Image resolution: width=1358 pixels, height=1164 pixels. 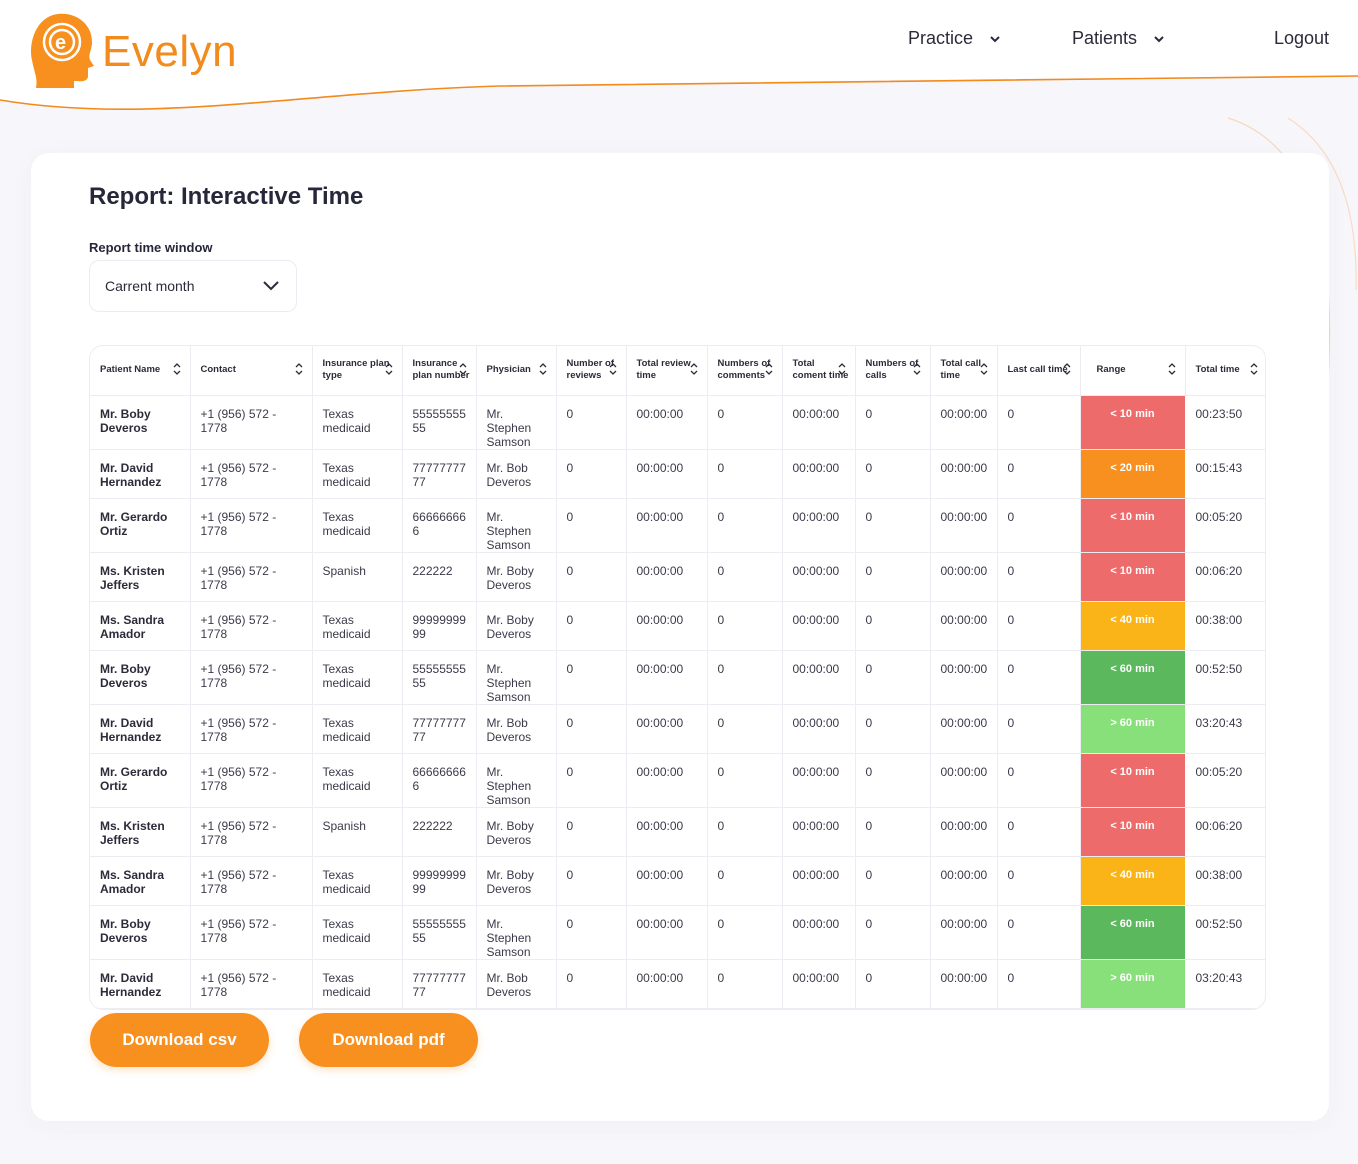 What do you see at coordinates (439, 832) in the screenshot?
I see `insurance-number-cell: 222222` at bounding box center [439, 832].